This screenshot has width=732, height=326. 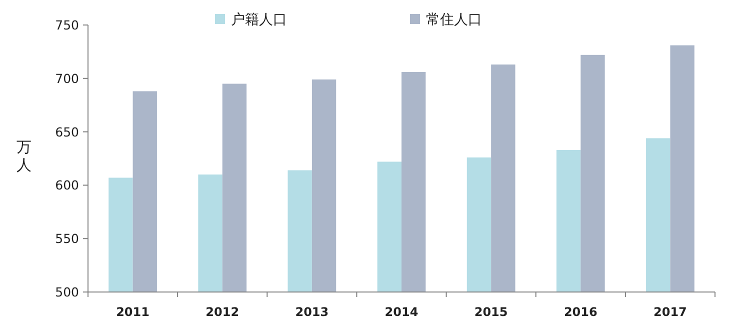 What do you see at coordinates (67, 78) in the screenshot?
I see `y-tick-label: 700` at bounding box center [67, 78].